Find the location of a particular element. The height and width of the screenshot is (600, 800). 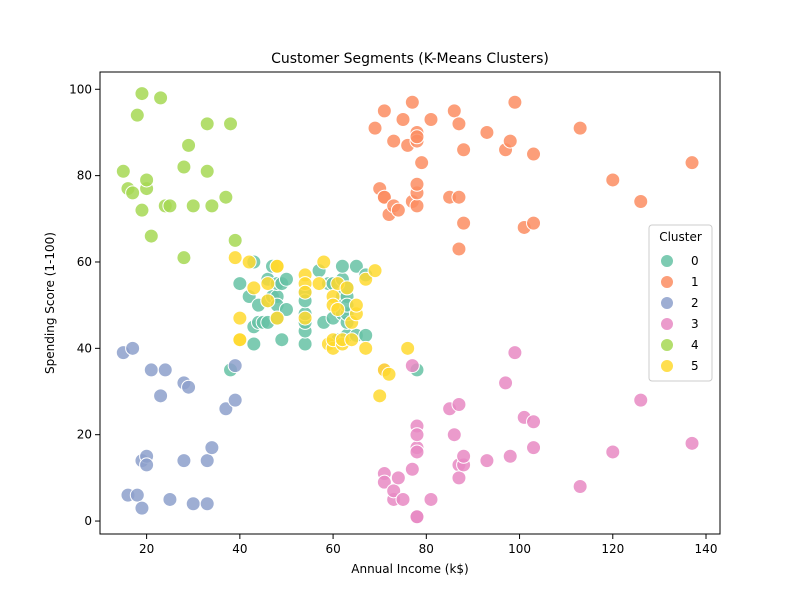

x-tick-label: 80 is located at coordinates (426, 549).